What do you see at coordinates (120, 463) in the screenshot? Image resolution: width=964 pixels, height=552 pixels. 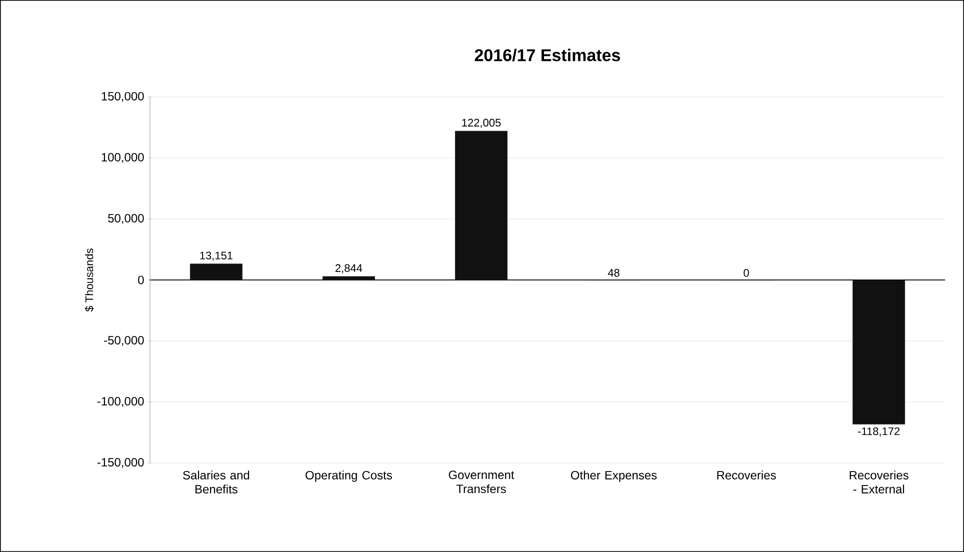 I see `y-tick-label: -150,000` at bounding box center [120, 463].